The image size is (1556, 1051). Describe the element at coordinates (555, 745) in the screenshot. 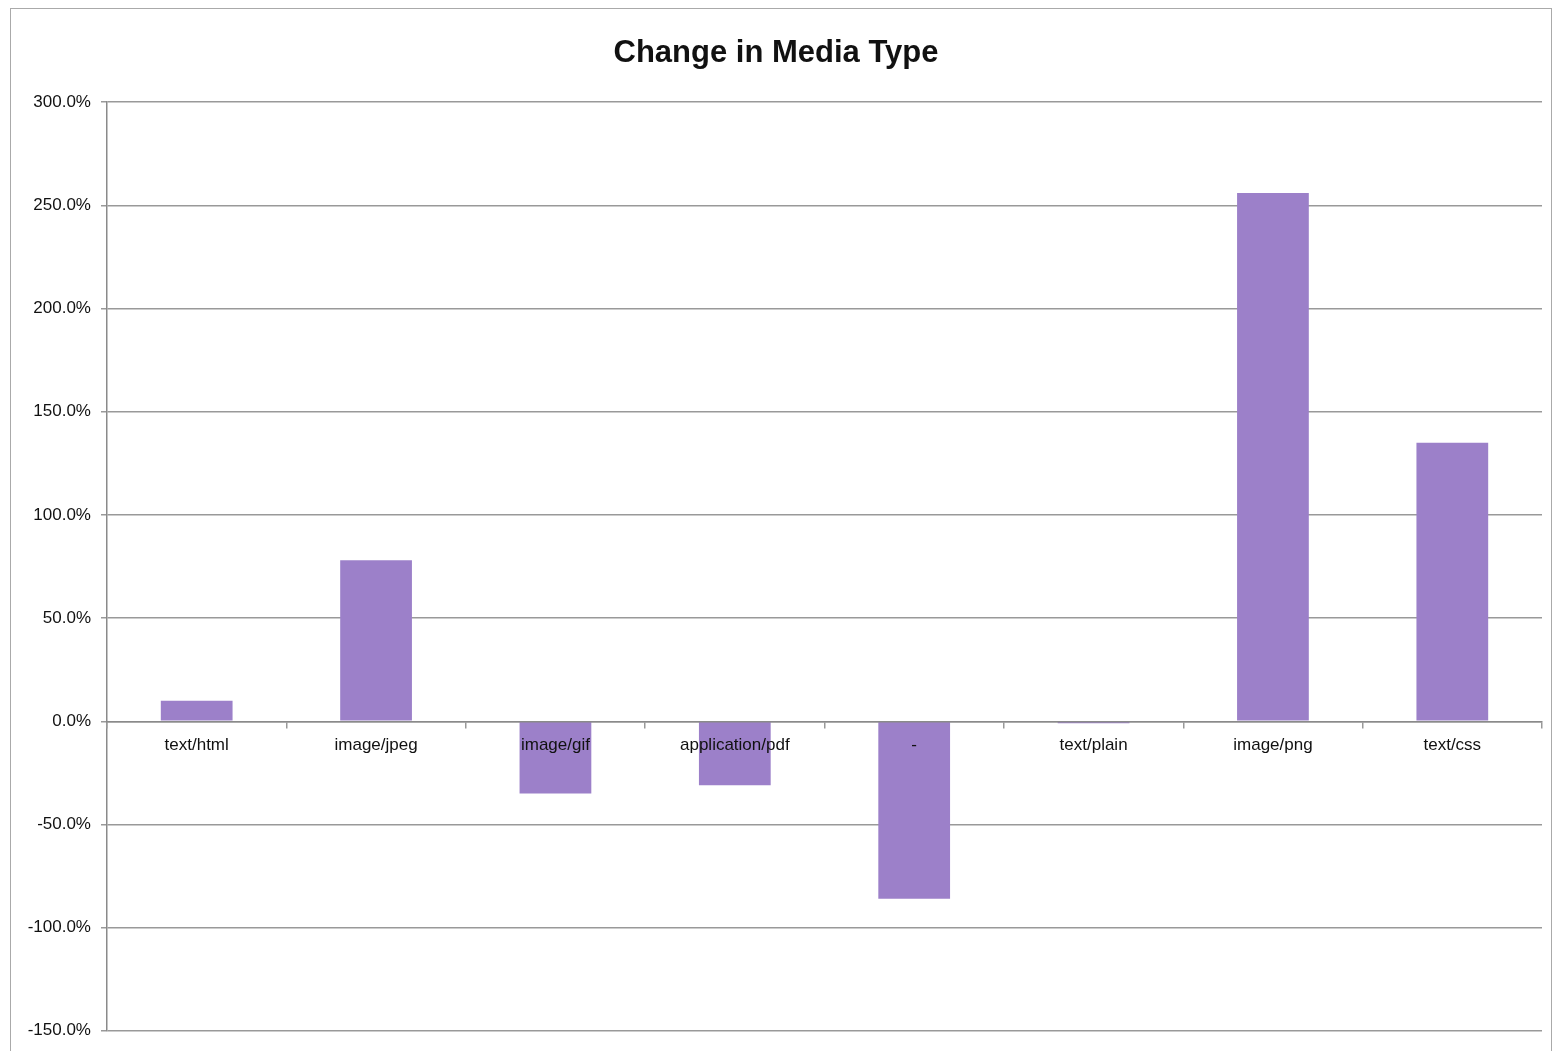

I see `x-tick-label: image/gif` at that location.